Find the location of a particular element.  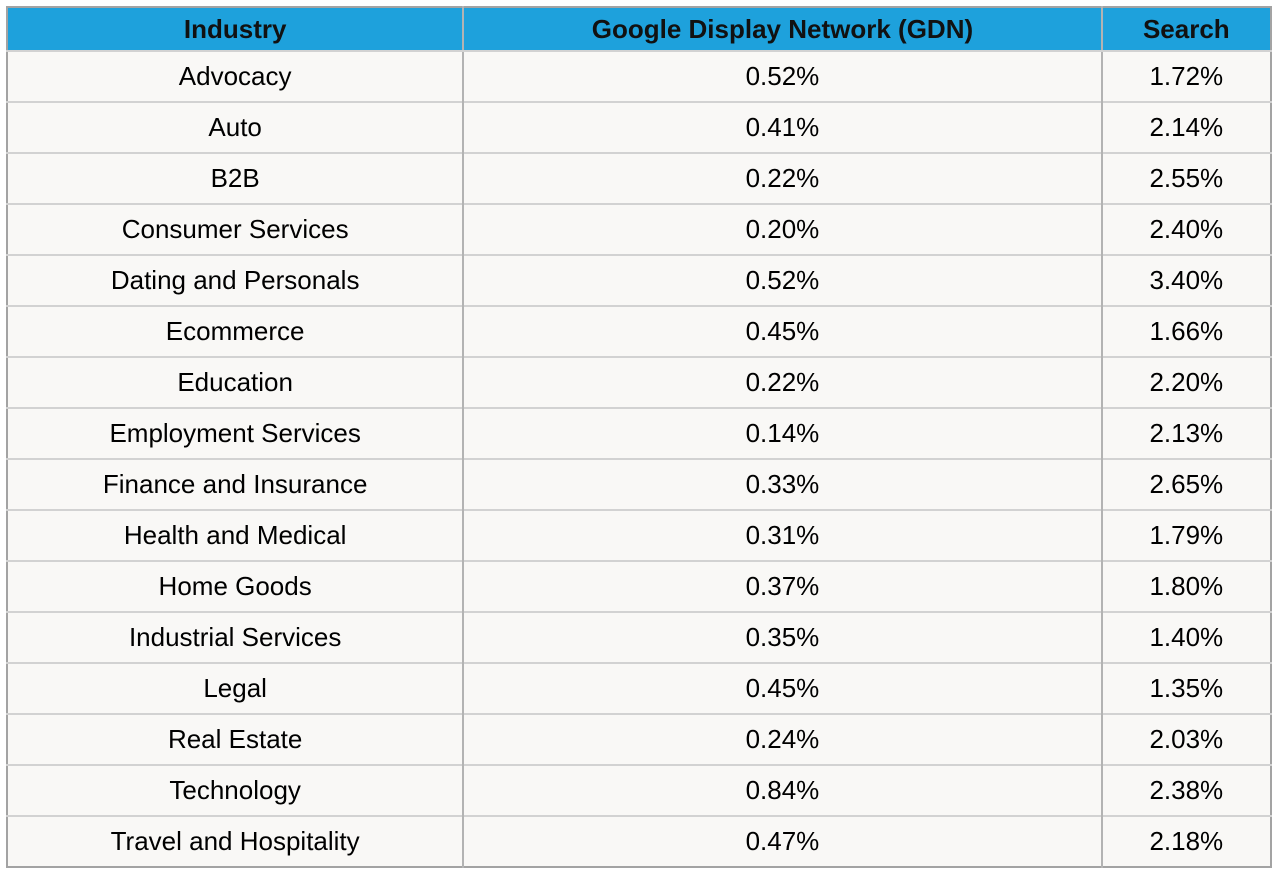

search-cell: 2.55% is located at coordinates (1185, 178).